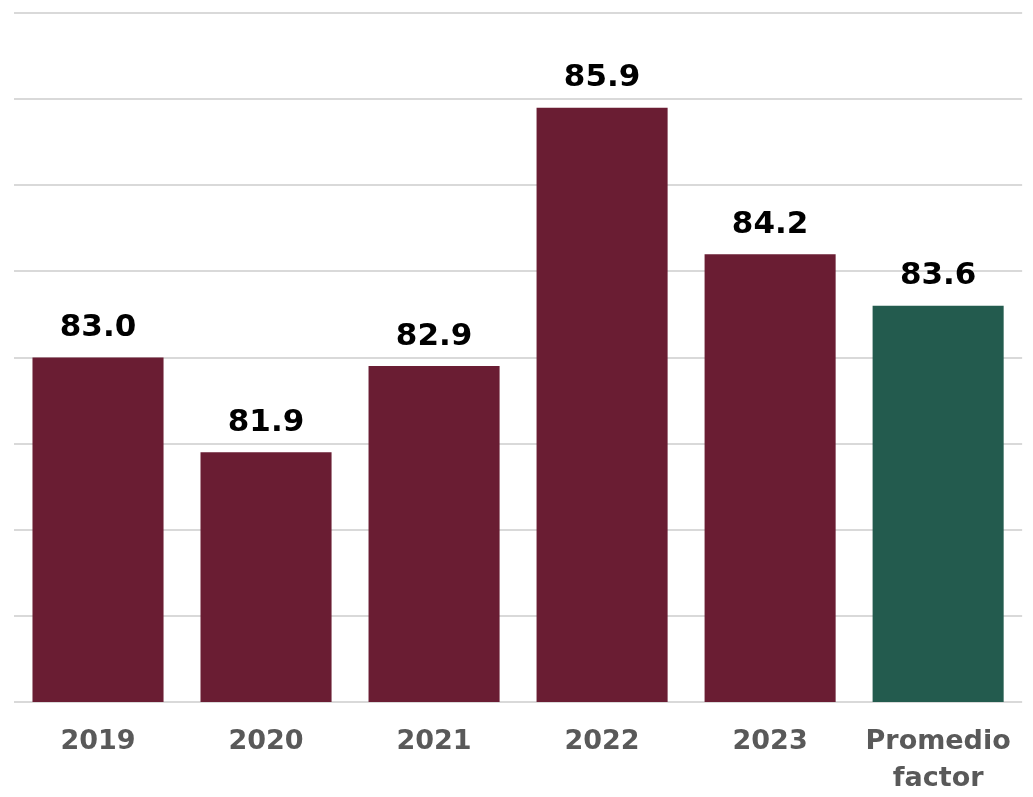 The image size is (1033, 797). What do you see at coordinates (434, 333) in the screenshot?
I see `data-label: 82.9` at bounding box center [434, 333].